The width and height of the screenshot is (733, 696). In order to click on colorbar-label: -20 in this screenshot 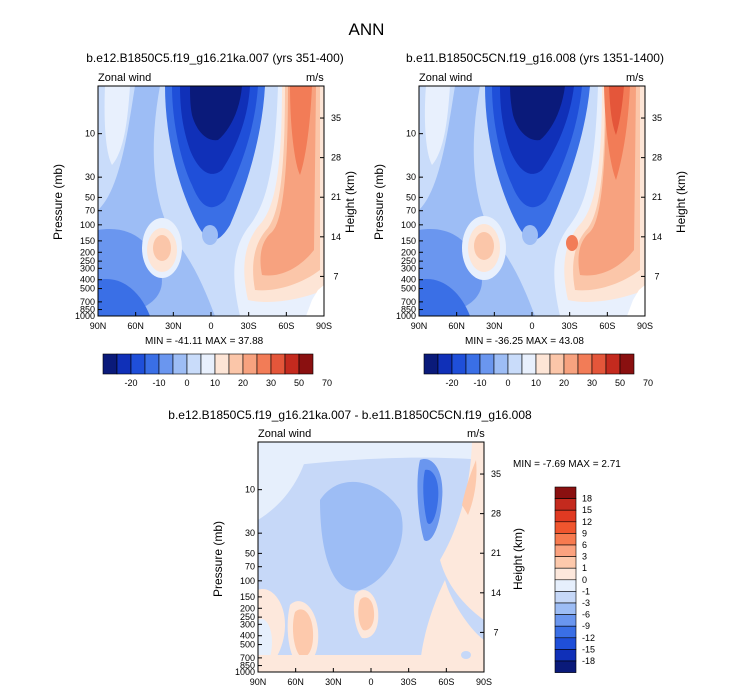, I will do `click(130, 383)`.